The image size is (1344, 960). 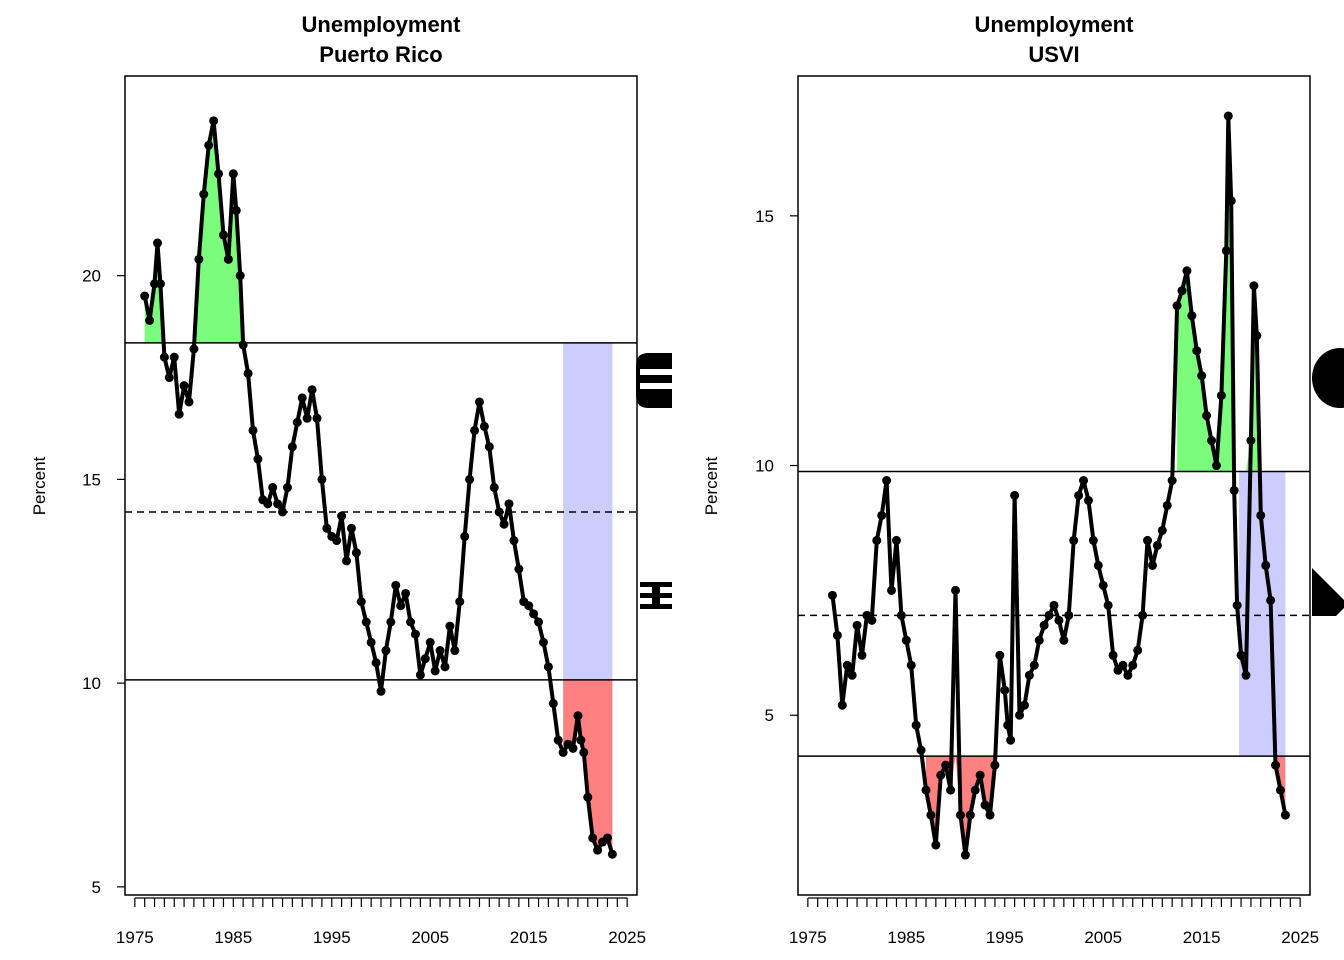 I want to click on puerto-rico-reference-lines, so click(x=381, y=511).